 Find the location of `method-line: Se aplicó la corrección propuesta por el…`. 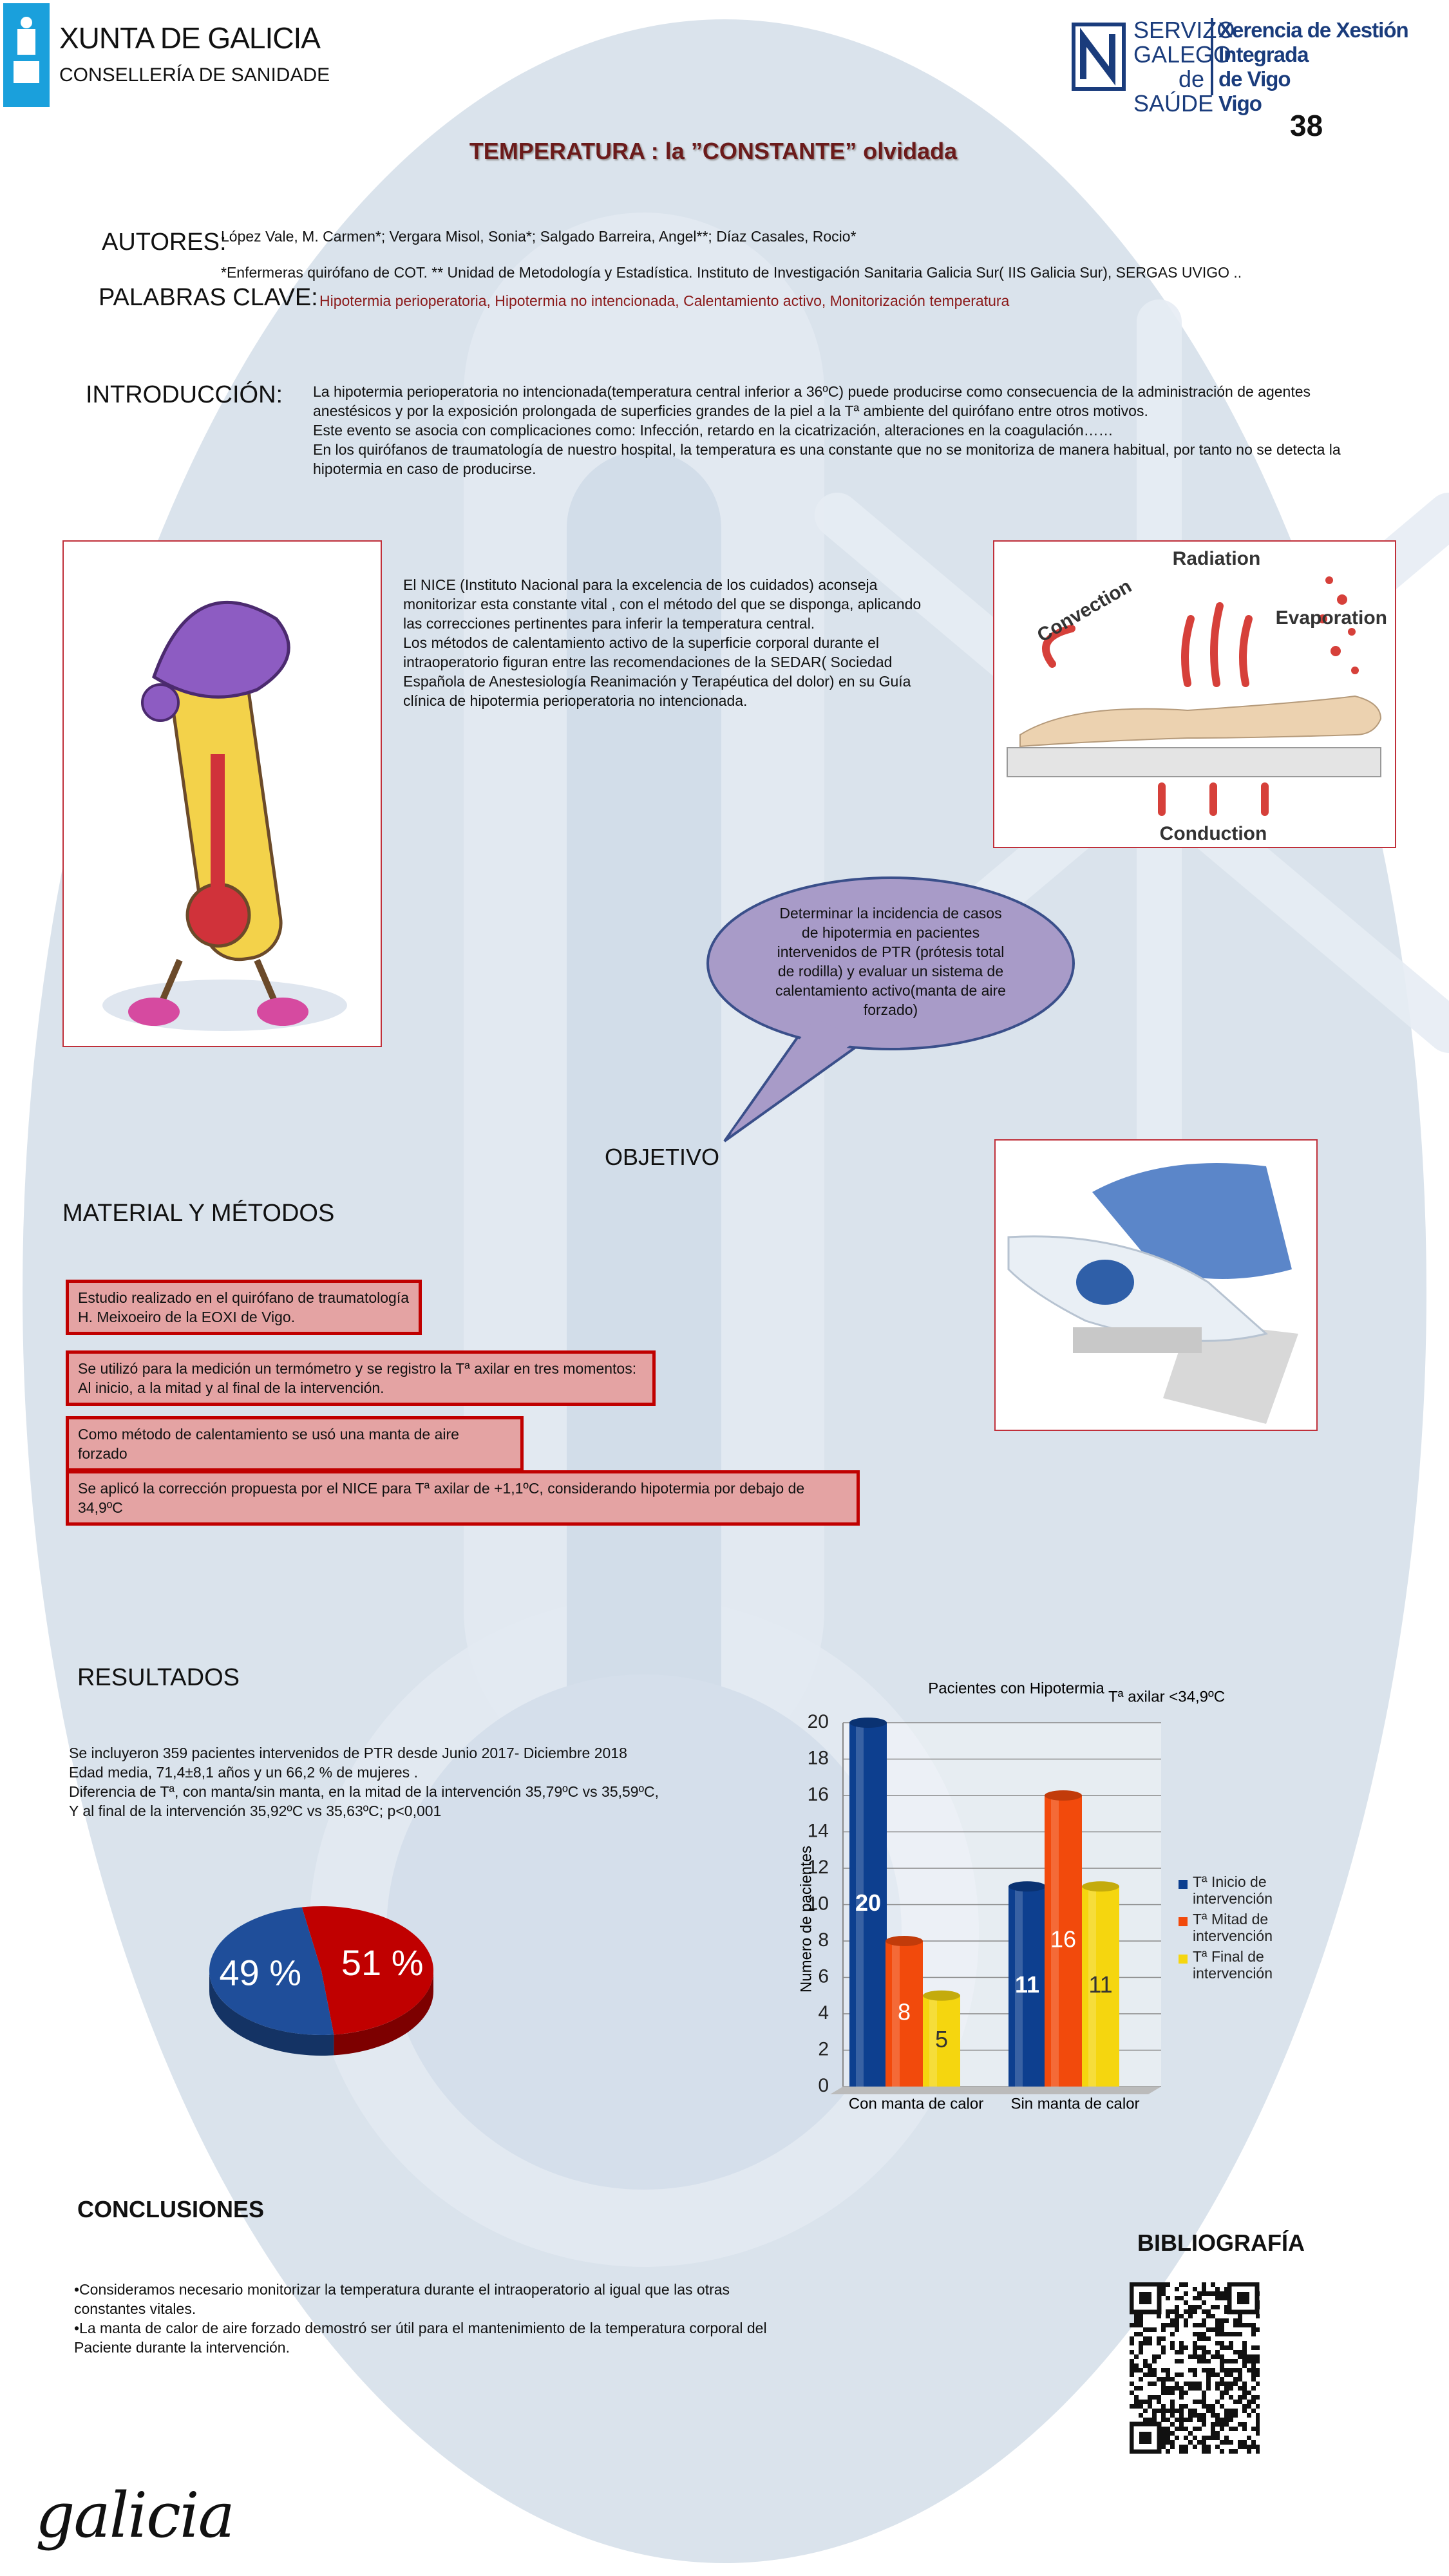

method-line: Se aplicó la corrección propuesta por el… is located at coordinates (442, 1498).